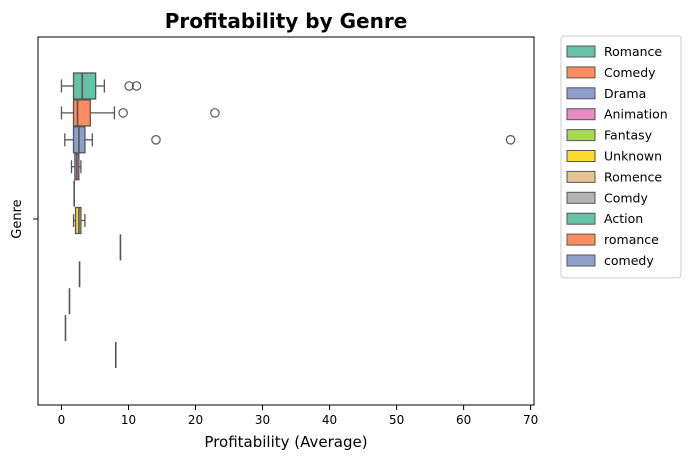 This screenshot has width=690, height=464. Describe the element at coordinates (62, 420) in the screenshot. I see `x-tick-label: 0` at that location.